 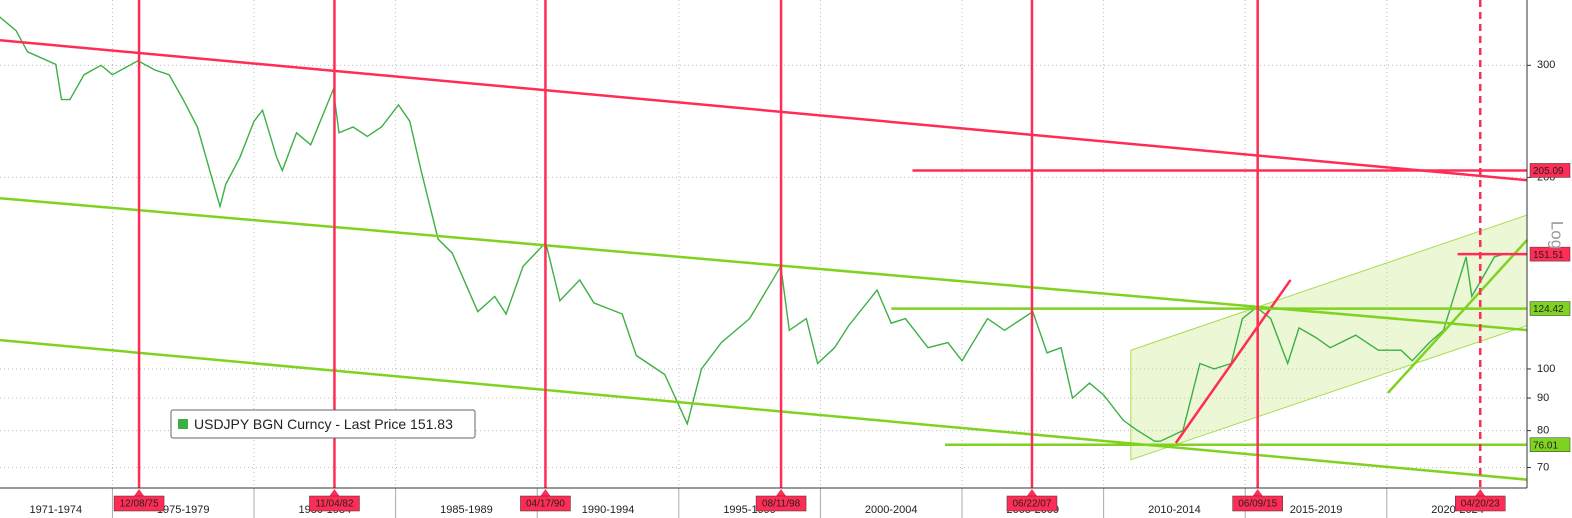 I want to click on y-tick-label: 90, so click(x=1543, y=398).